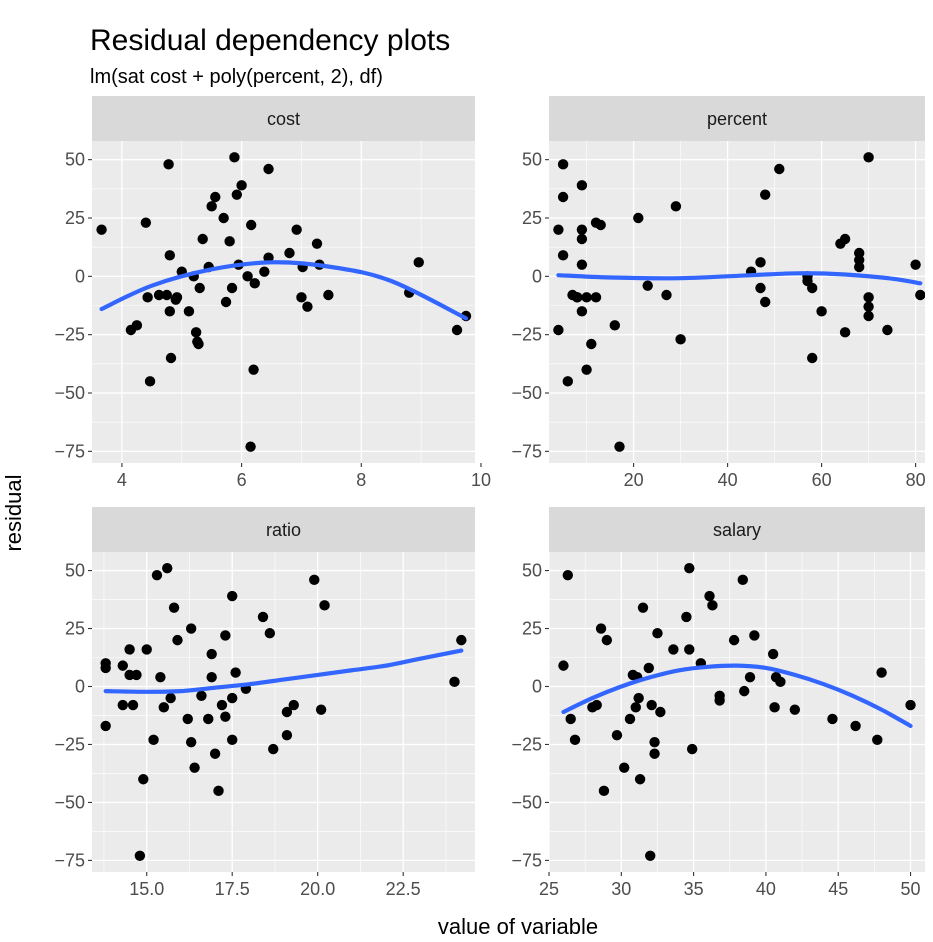 The width and height of the screenshot is (933, 942). Describe the element at coordinates (236, 77) in the screenshot. I see `chart-subtitle: lm(sat cost + poly(percent, 2), df)` at that location.